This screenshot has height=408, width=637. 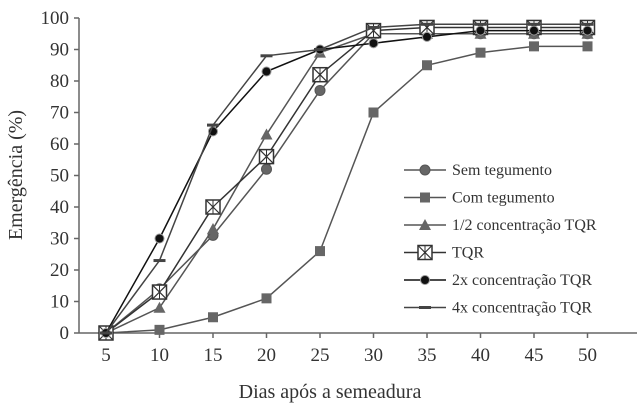 I want to click on legend-item-4: TQR, so click(x=444, y=253).